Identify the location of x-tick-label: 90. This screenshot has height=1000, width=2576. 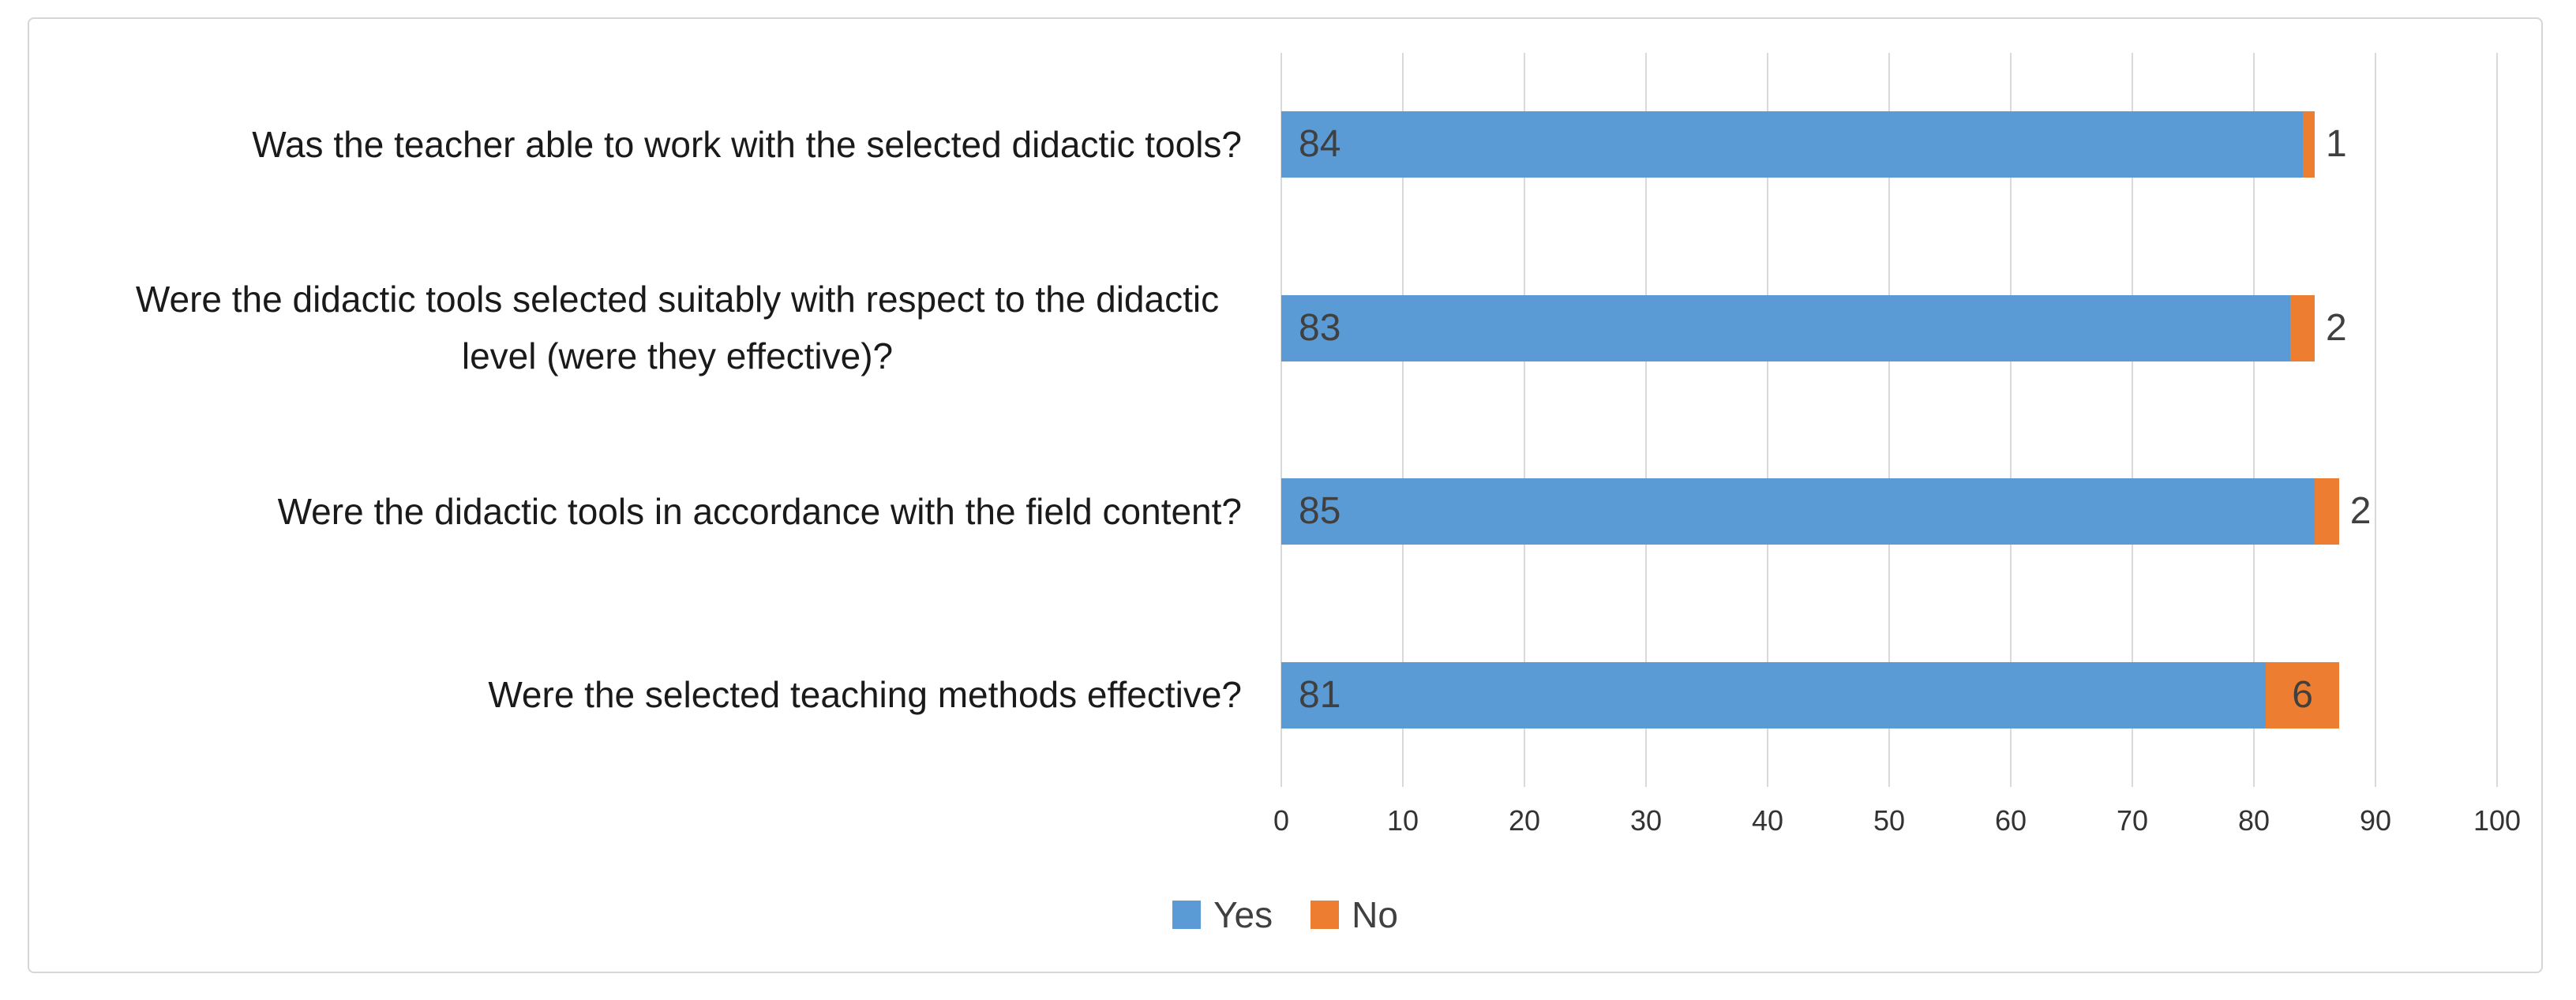
(2375, 820).